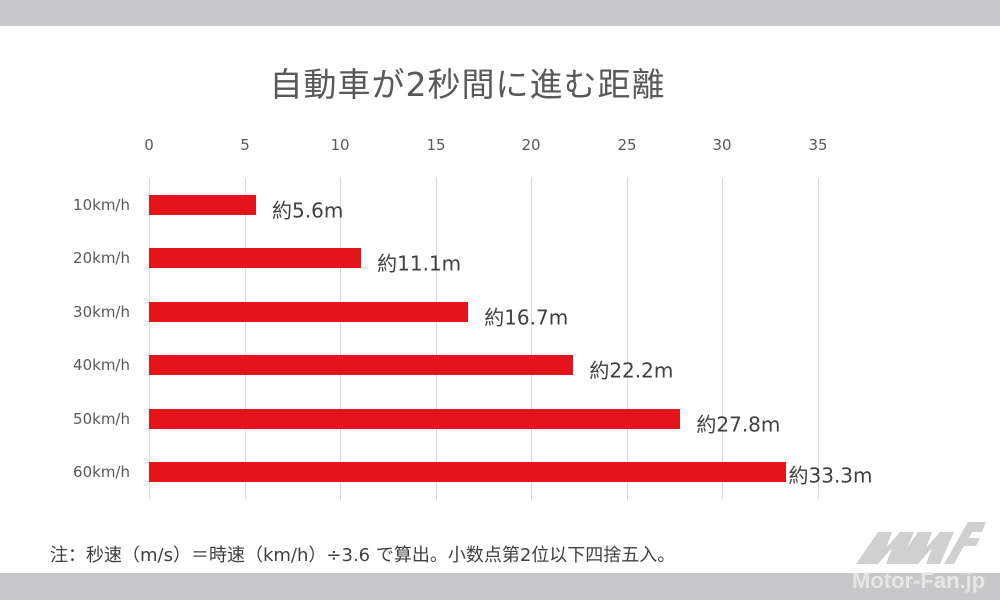  Describe the element at coordinates (500, 586) in the screenshot. I see `bottom-band` at that location.